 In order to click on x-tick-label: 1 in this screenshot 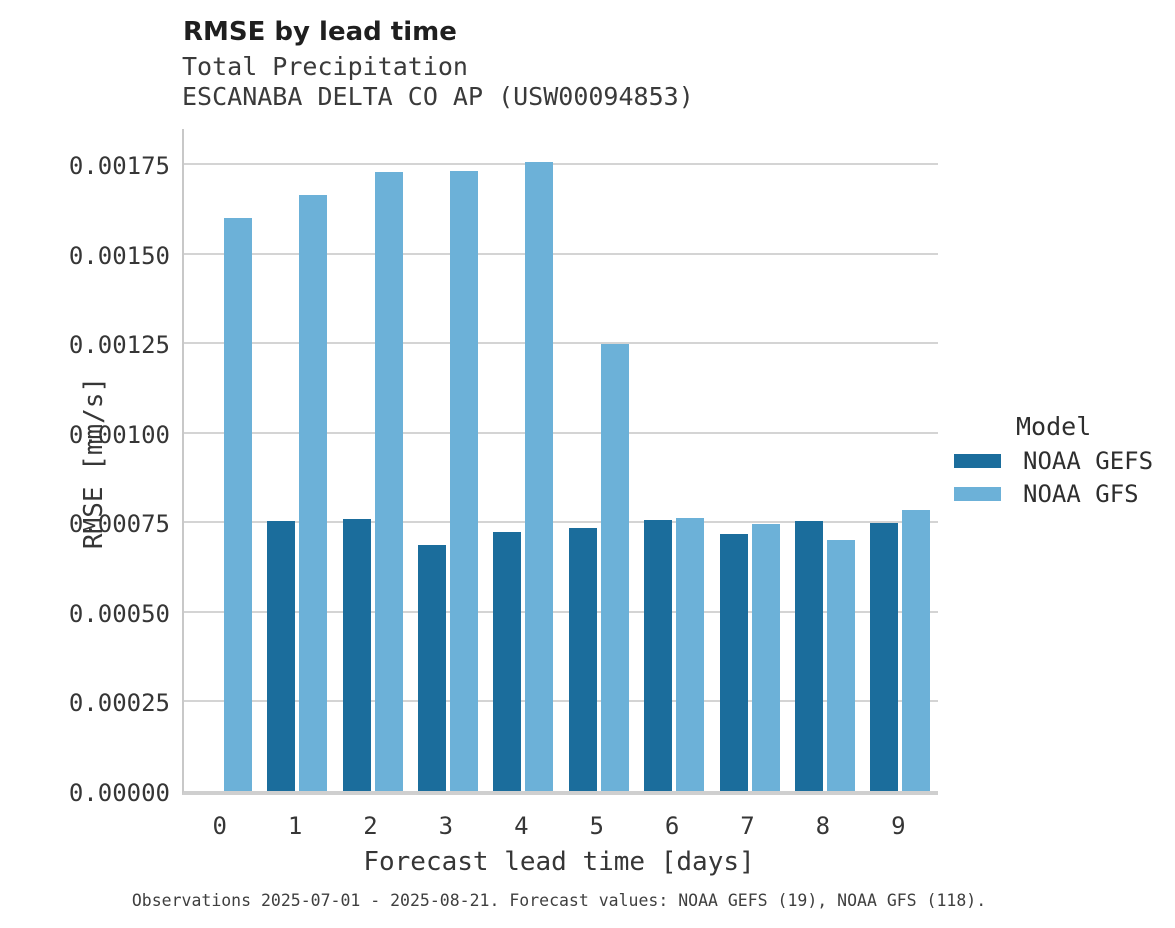, I will do `click(295, 826)`.